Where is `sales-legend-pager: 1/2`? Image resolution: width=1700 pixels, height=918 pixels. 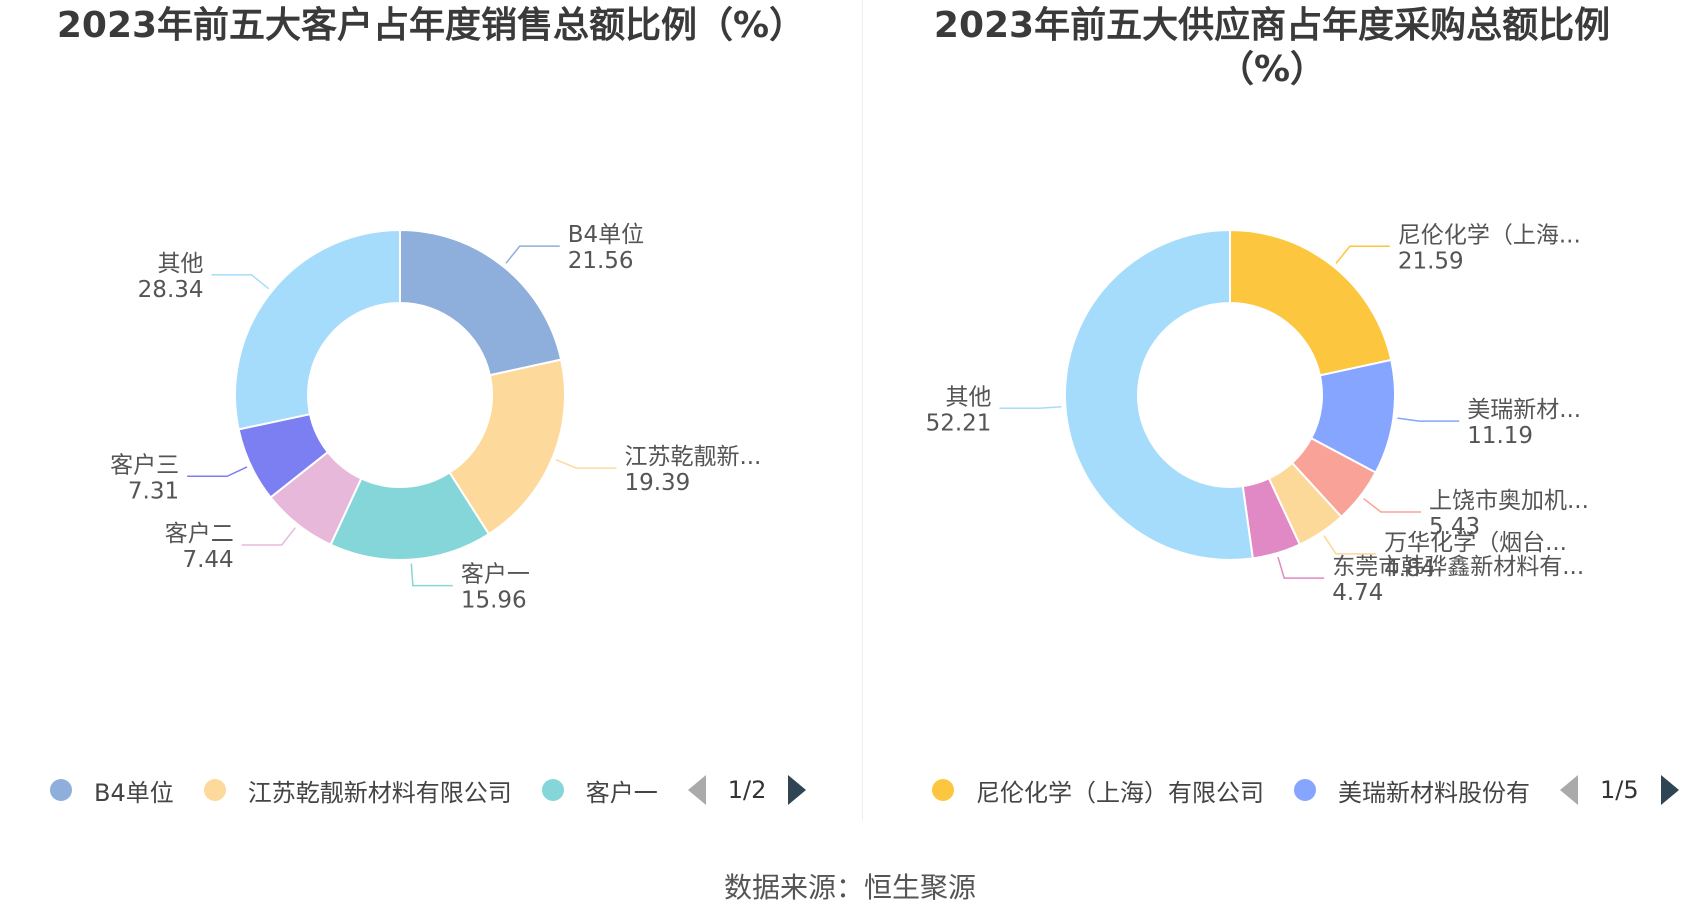
sales-legend-pager: 1/2 is located at coordinates (747, 790).